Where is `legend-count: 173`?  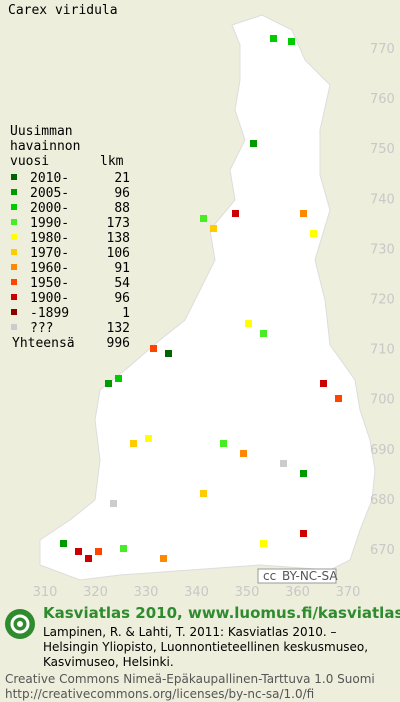 legend-count: 173 is located at coordinates (118, 223).